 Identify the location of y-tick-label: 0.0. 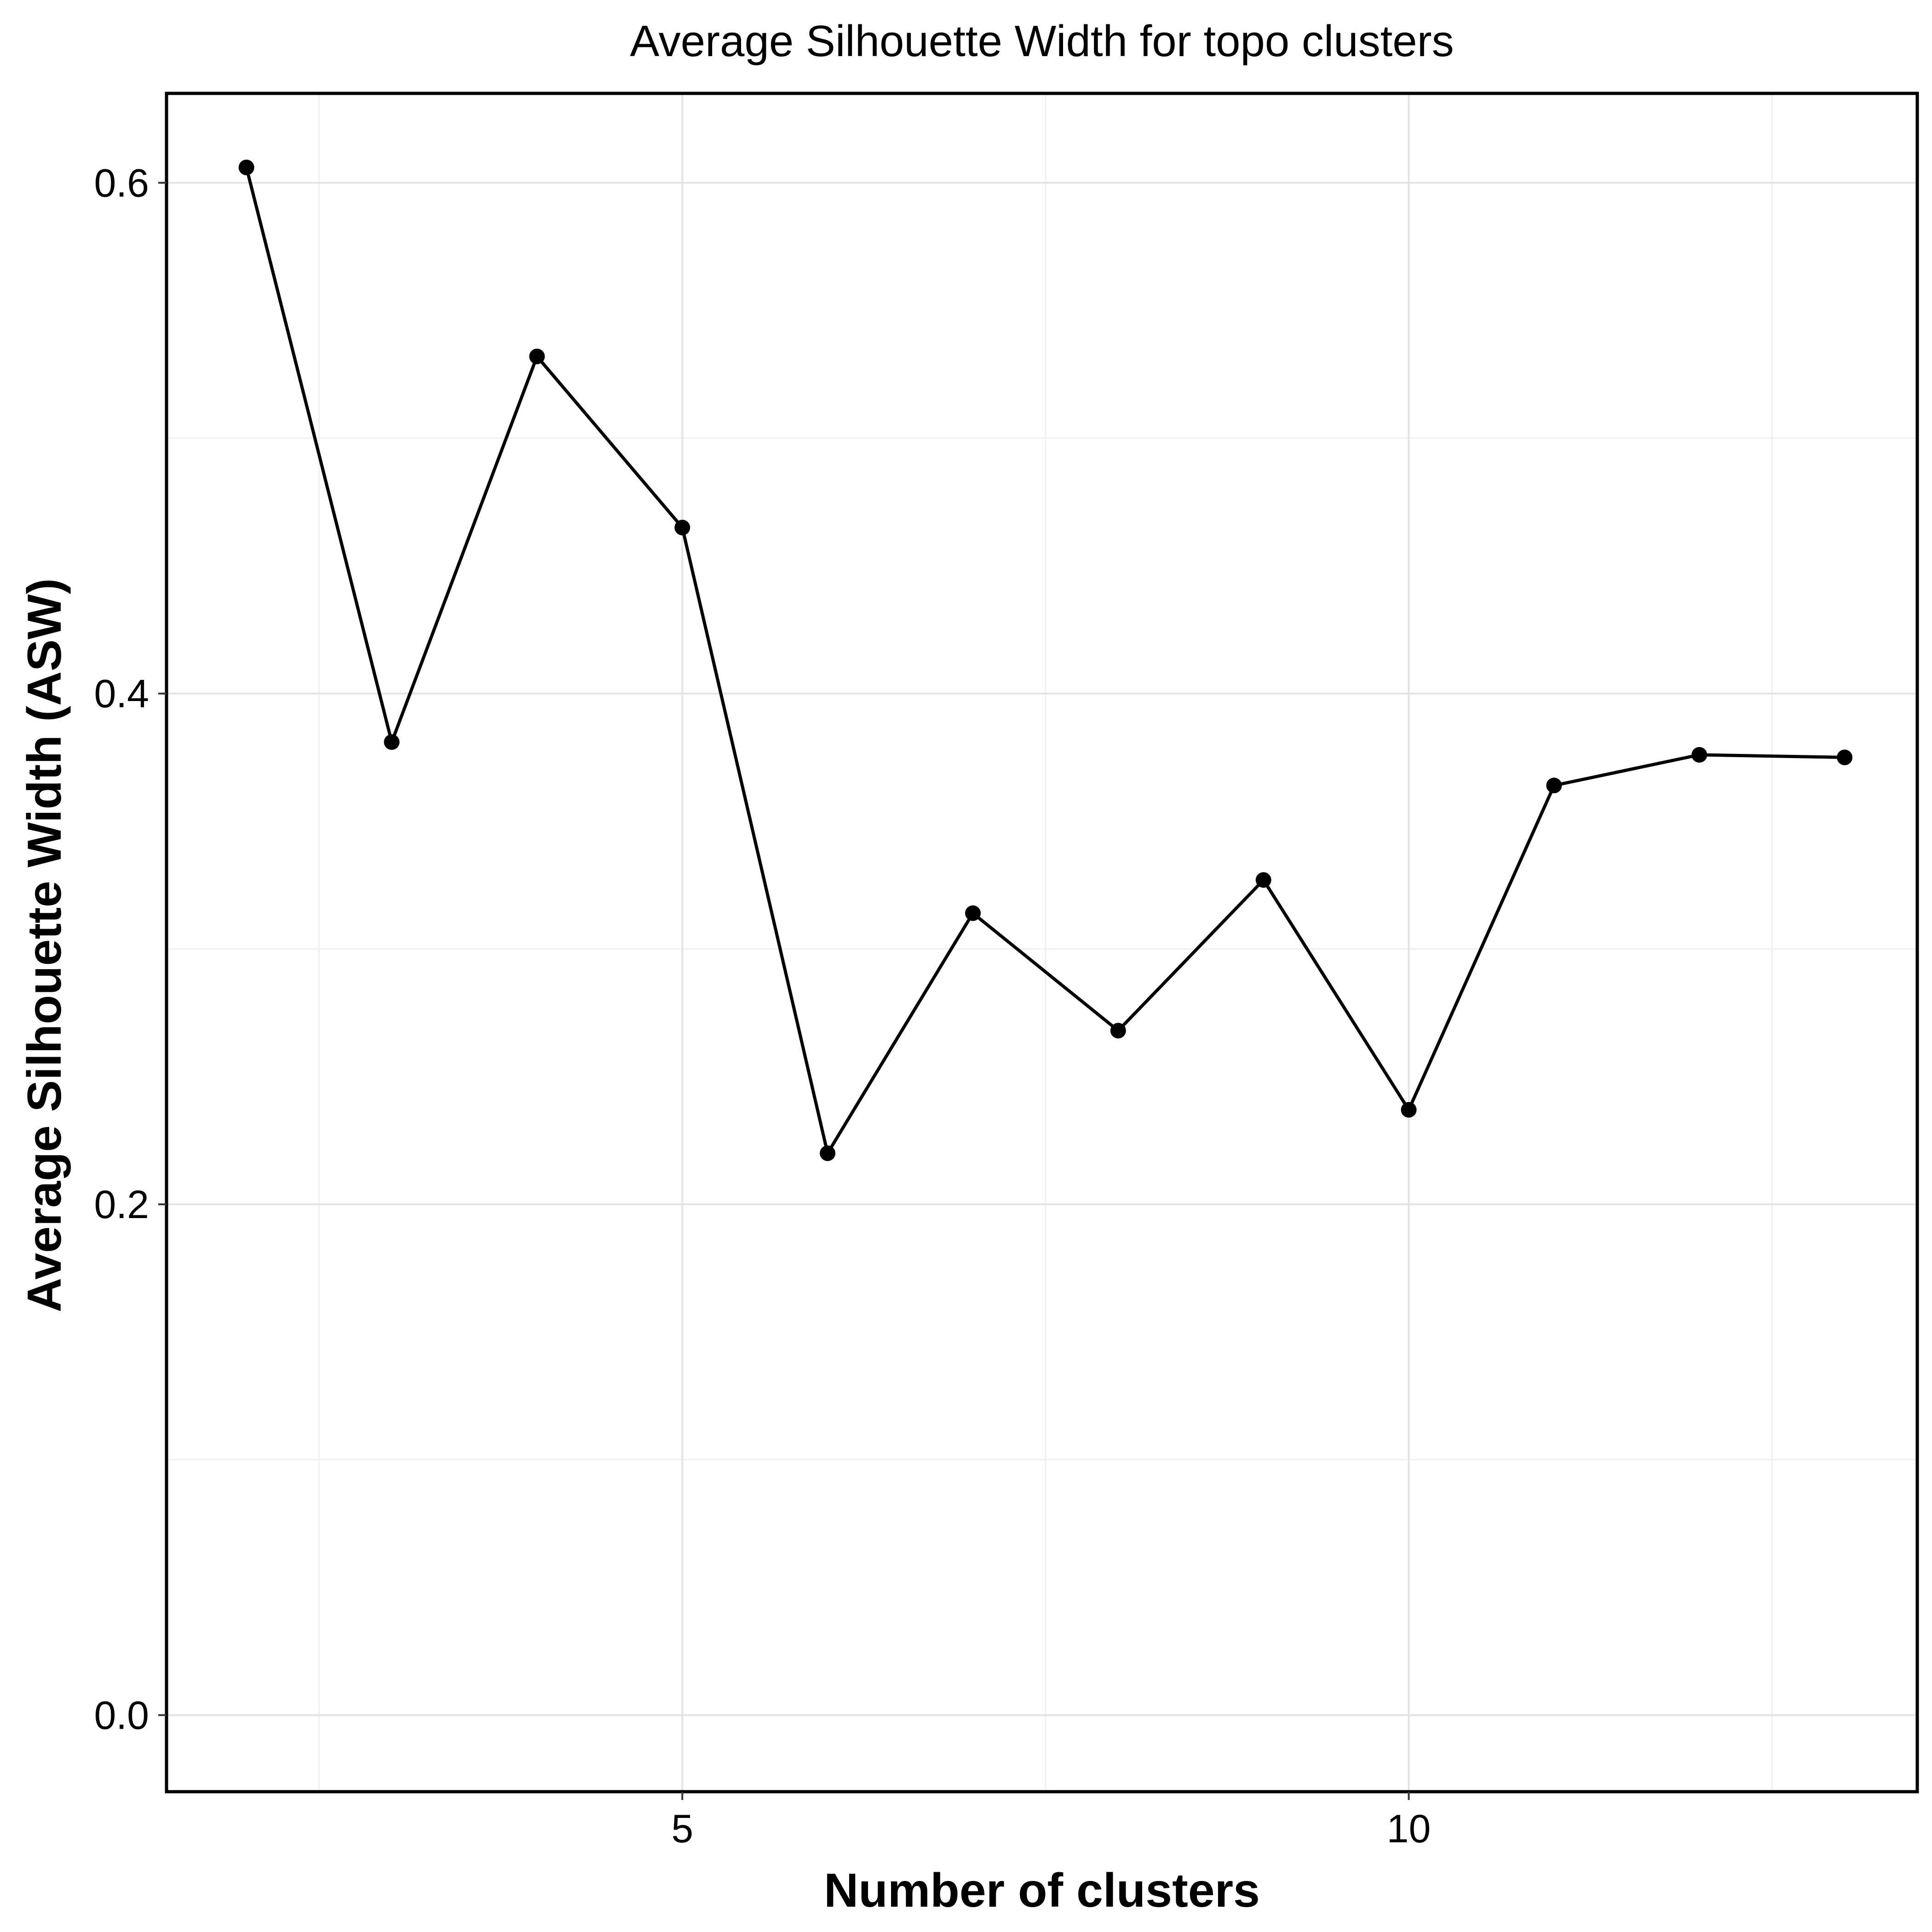
(121, 1715).